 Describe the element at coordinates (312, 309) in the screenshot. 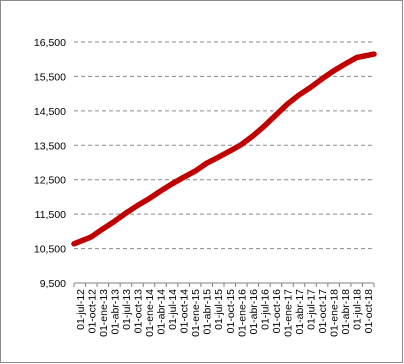

I see `x-tick-label: 01-jul-17` at that location.